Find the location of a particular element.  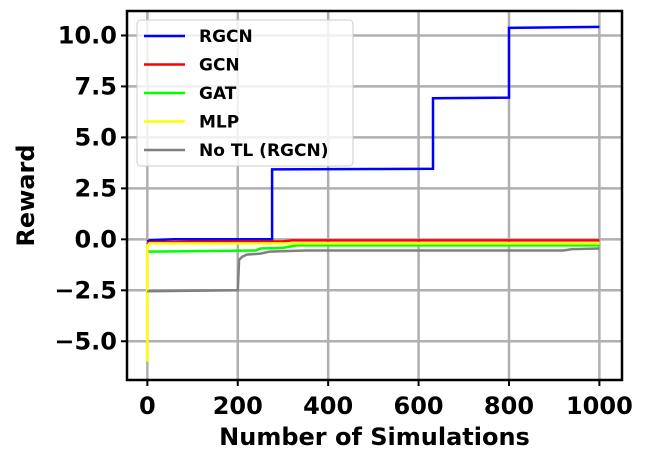

legend-box is located at coordinates (245, 93).